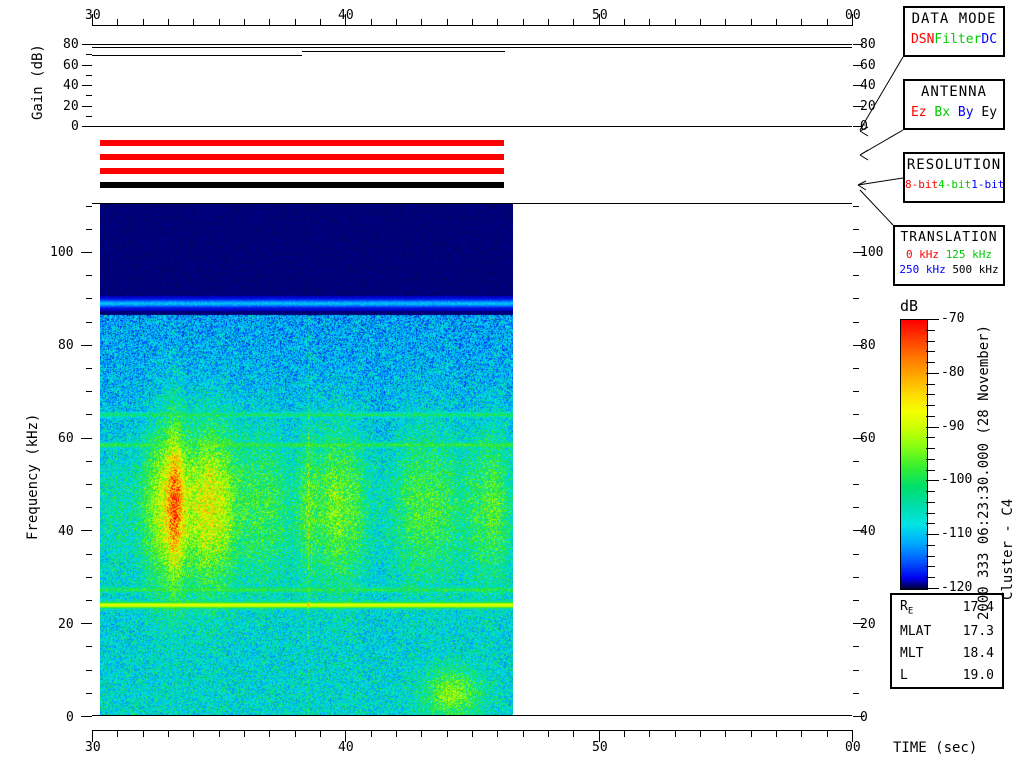 The height and width of the screenshot is (768, 1024). Describe the element at coordinates (868, 438) in the screenshot. I see `freq-ytick-label-right-60: 60` at that location.